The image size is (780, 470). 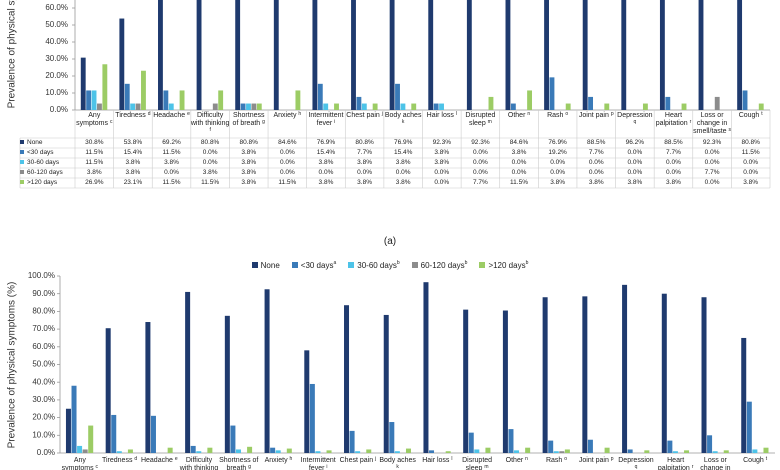 What do you see at coordinates (403, 115) in the screenshot?
I see `category-name: Body aches` at bounding box center [403, 115].